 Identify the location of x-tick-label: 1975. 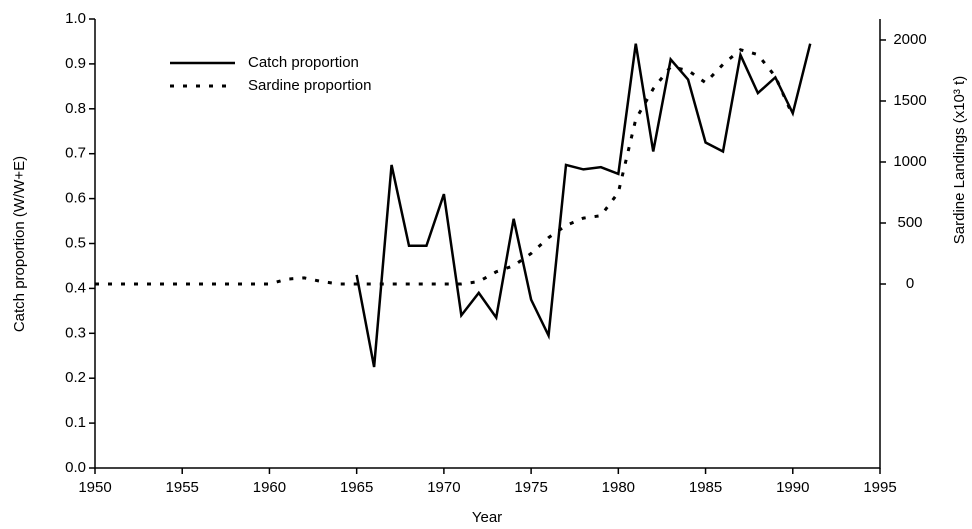
(530, 487).